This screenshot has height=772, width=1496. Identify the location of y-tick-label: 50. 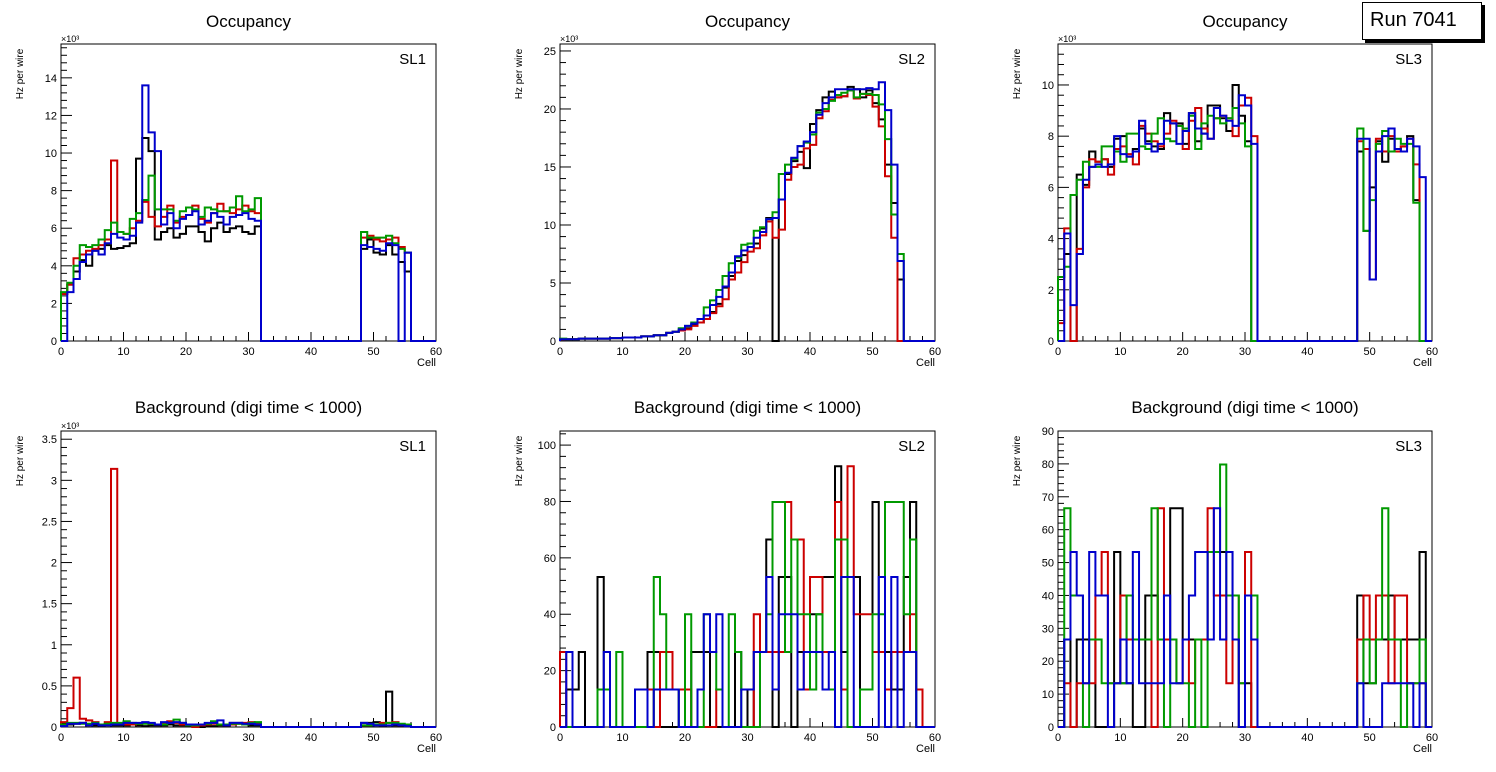
(1048, 564).